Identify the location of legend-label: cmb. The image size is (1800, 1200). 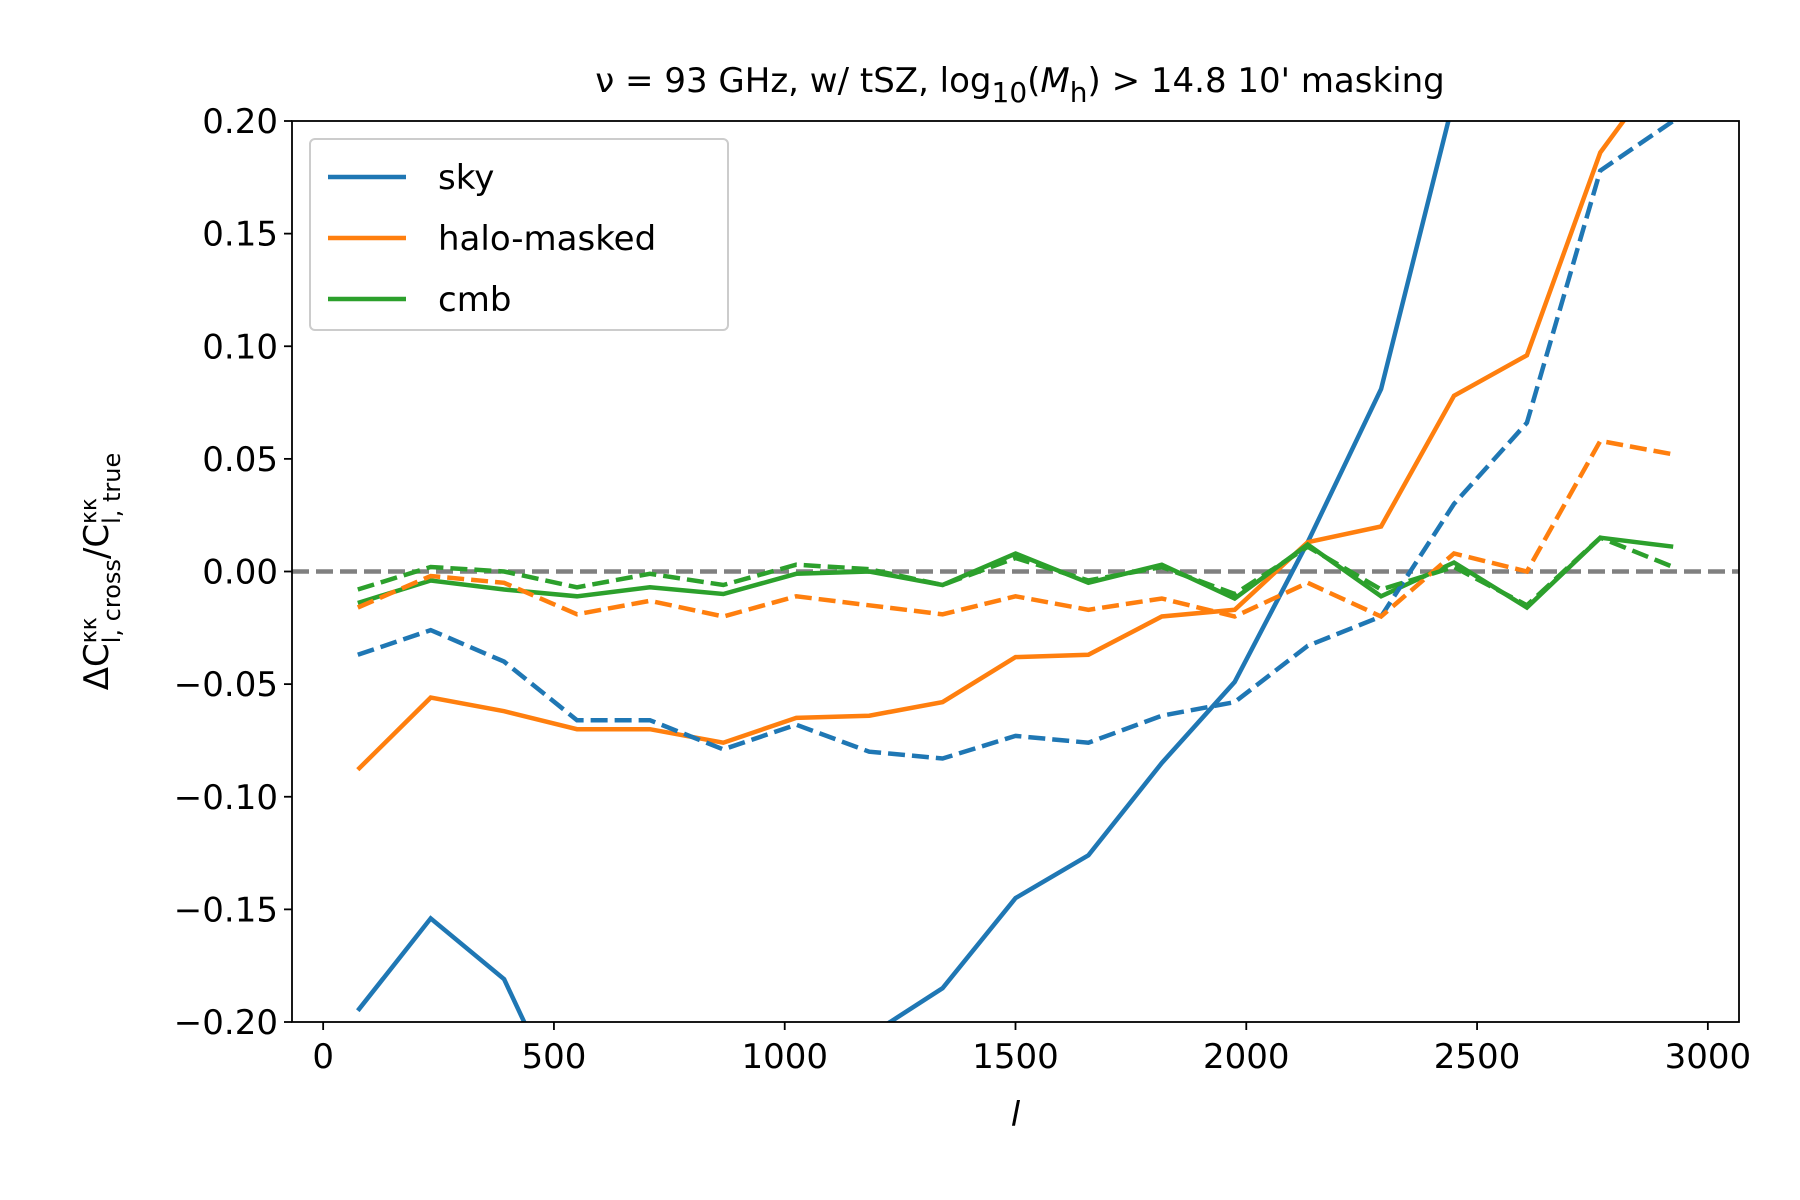
(474, 300).